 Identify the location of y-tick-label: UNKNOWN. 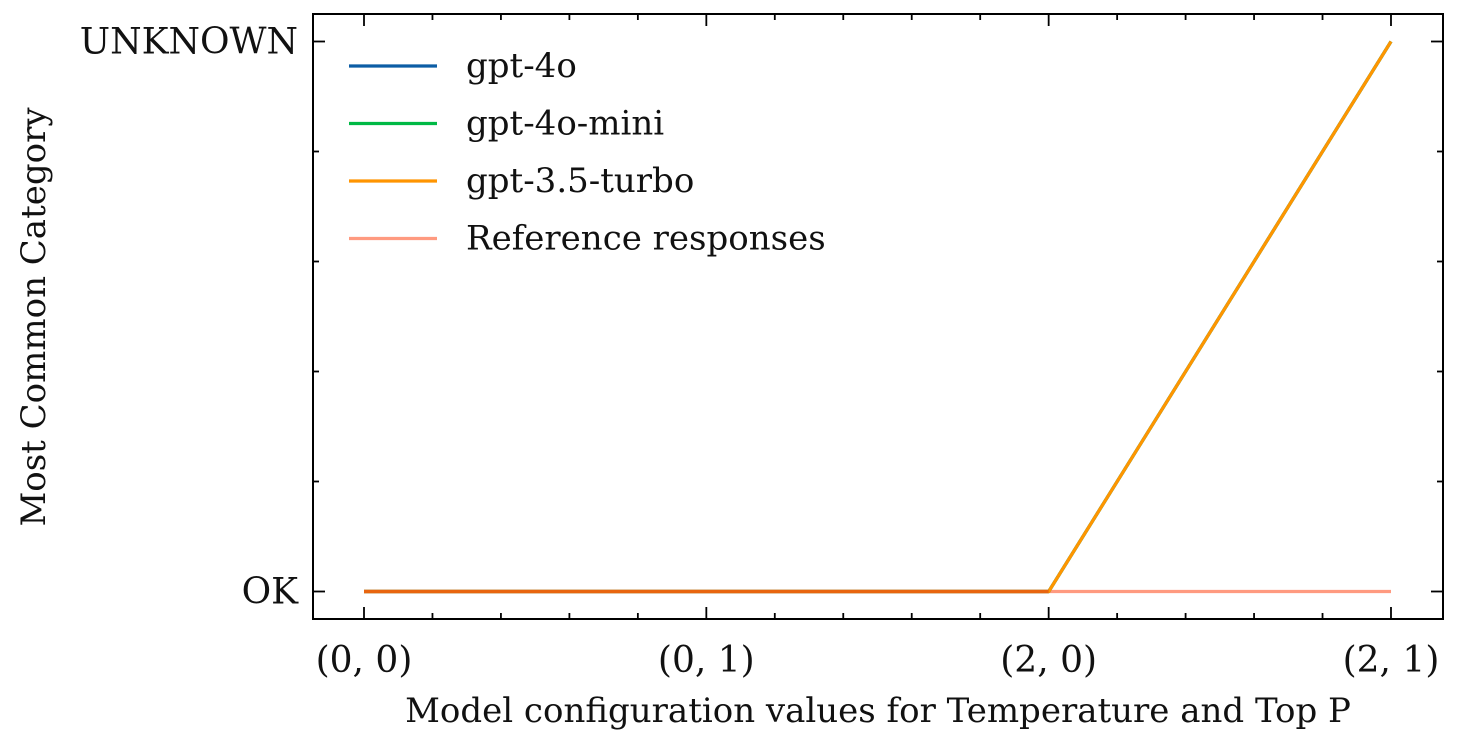
(189, 42).